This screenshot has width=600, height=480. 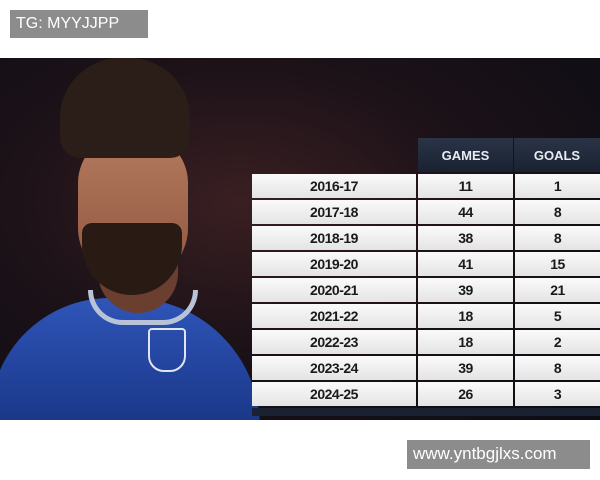 I want to click on table-row: 2022-23 18 2, so click(x=426, y=342).